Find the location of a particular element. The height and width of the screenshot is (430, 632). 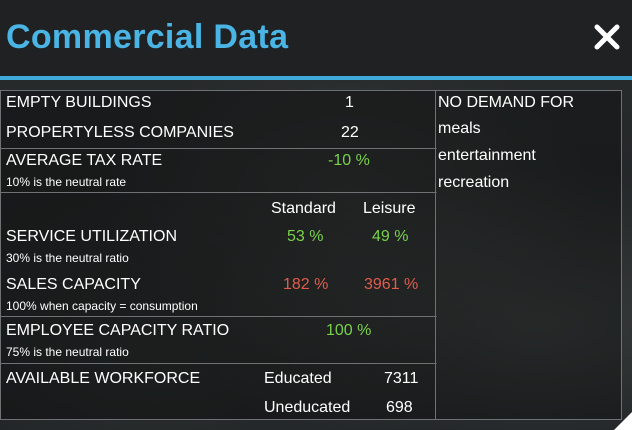

educated-label: Educated is located at coordinates (298, 378).